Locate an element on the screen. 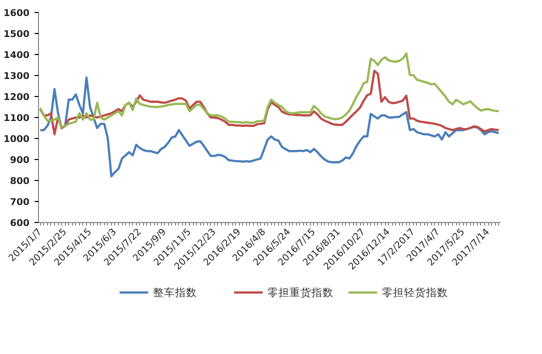  legend-label: 零担重货指数 is located at coordinates (300, 292).